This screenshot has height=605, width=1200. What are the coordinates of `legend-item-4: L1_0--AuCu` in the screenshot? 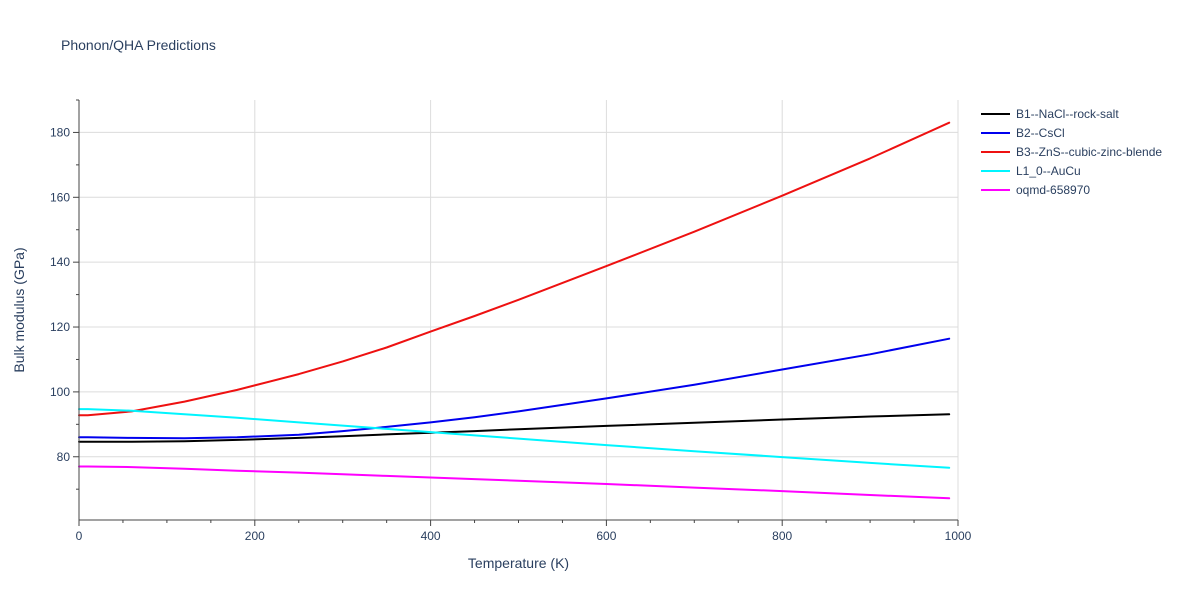 It's located at (1031, 171).